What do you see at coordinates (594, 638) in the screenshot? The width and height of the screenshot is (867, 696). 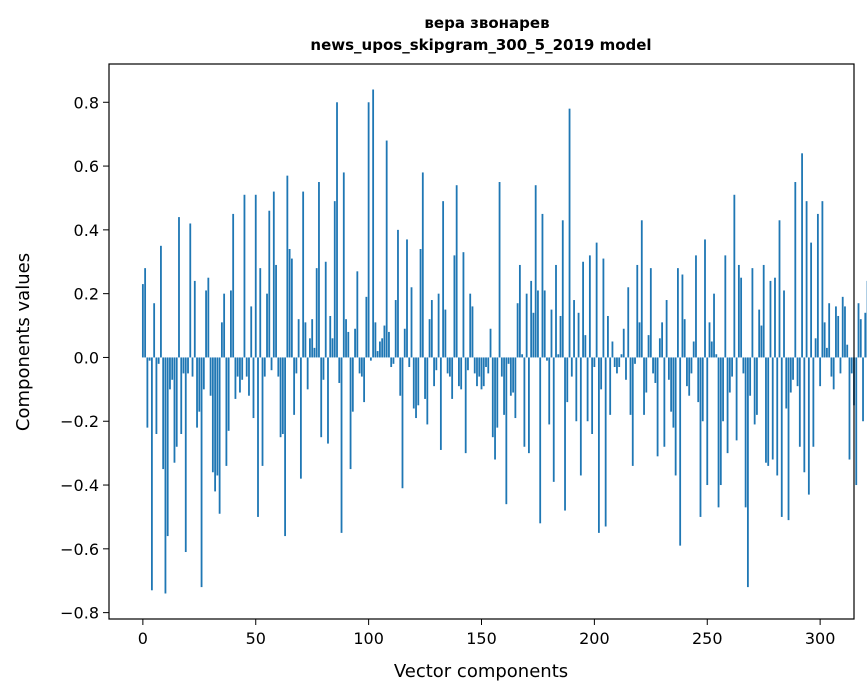 I see `x-tick-label-200: 200` at bounding box center [594, 638].